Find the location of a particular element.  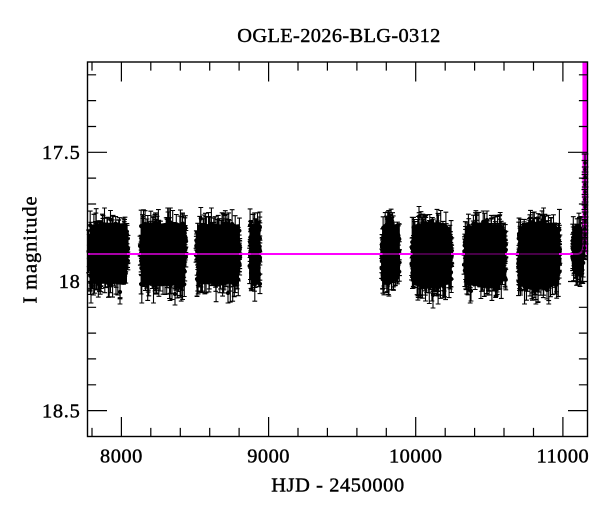

svg-text: 18 is located at coordinates (70, 282).